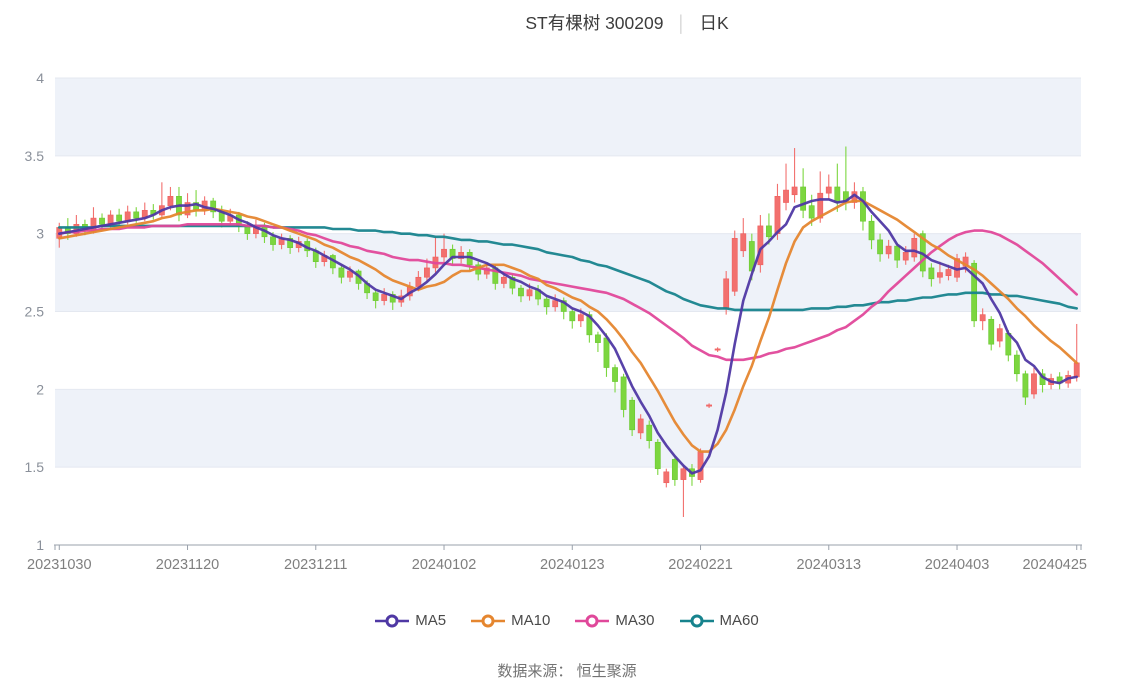  Describe the element at coordinates (567, 620) in the screenshot. I see `legend: MA5 MA10 MA30 MA60` at that location.